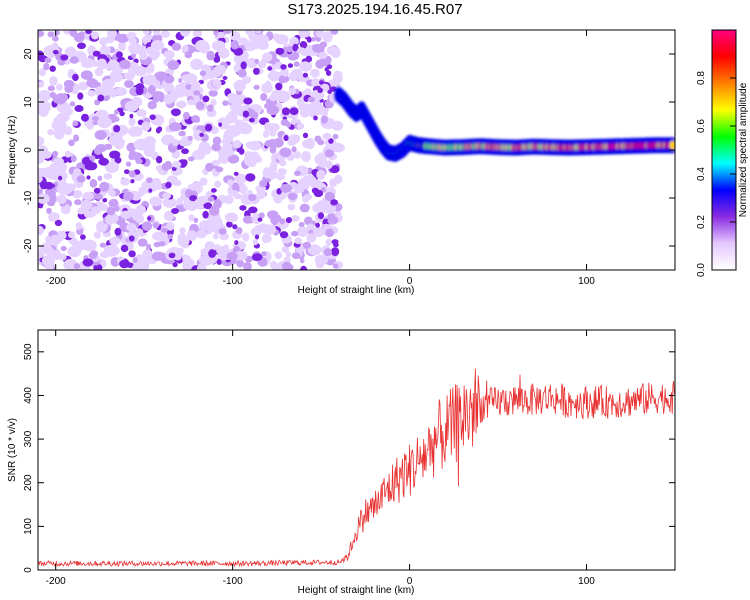 This screenshot has height=600, width=750. Describe the element at coordinates (504, 124) in the screenshot. I see `signal-trace` at that location.